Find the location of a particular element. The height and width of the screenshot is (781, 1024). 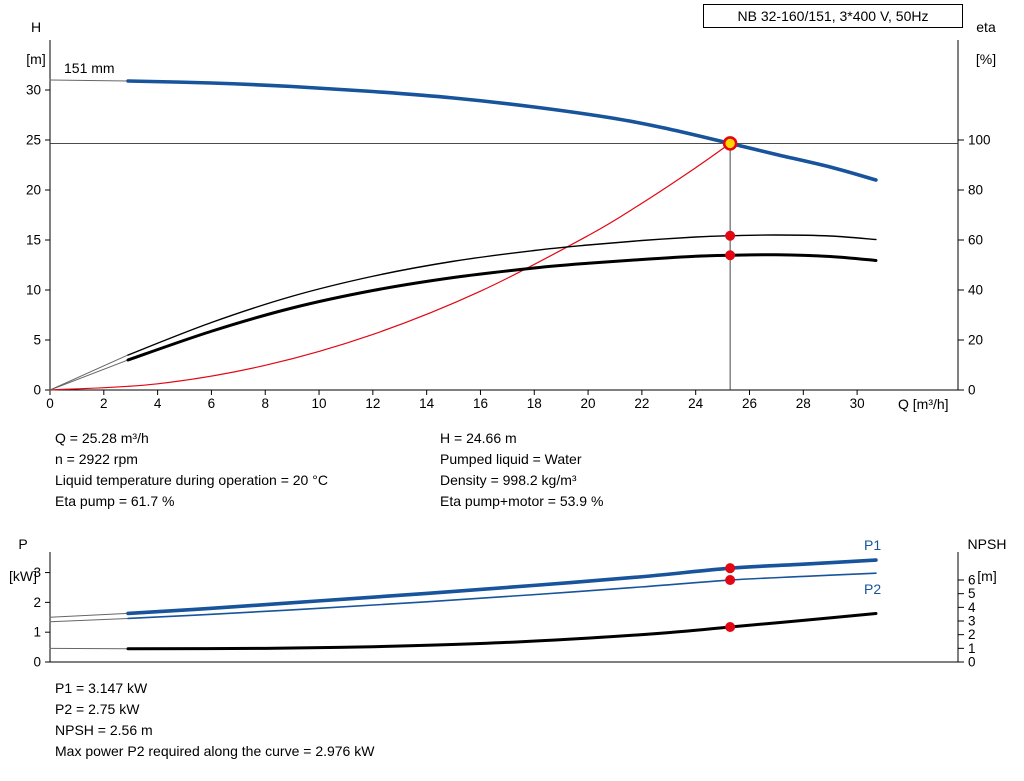

y-right-tick-label: 100 is located at coordinates (979, 140).